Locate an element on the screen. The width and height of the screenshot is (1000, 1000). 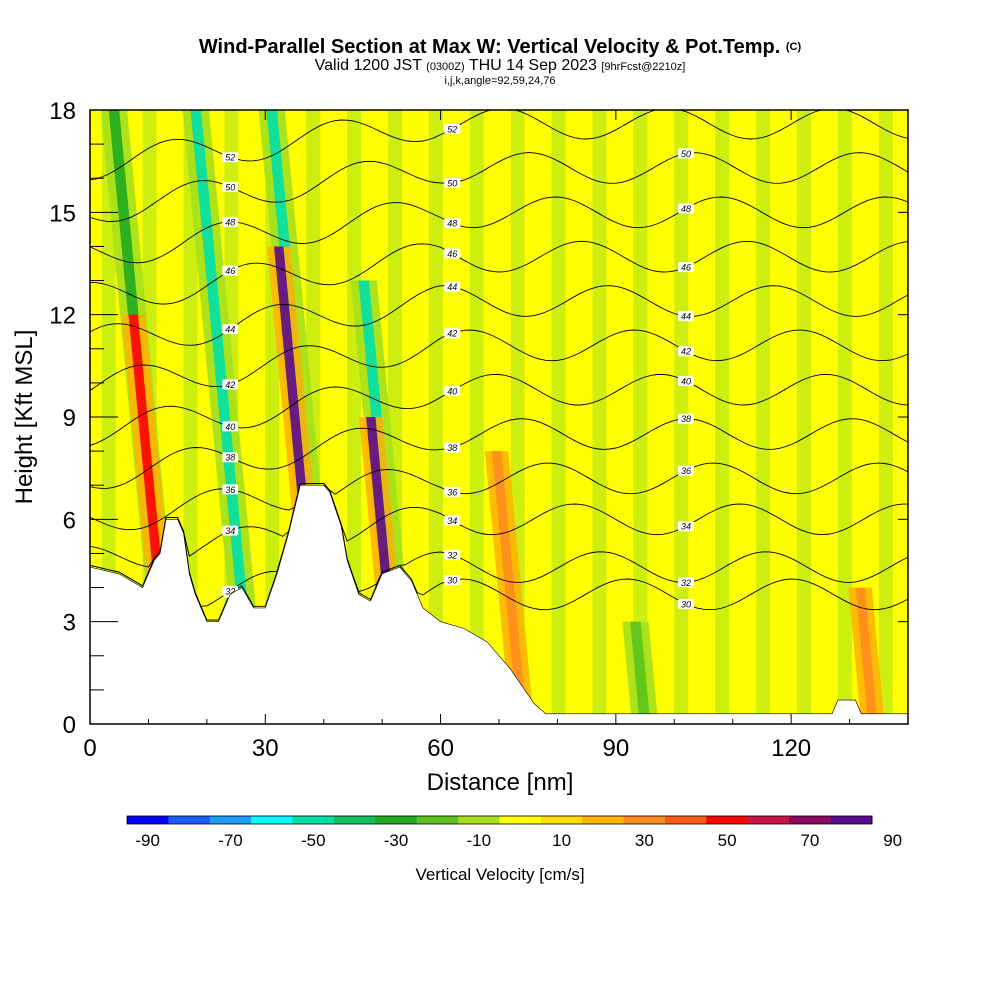
chart-title-suffix: (C) is located at coordinates (793, 47).